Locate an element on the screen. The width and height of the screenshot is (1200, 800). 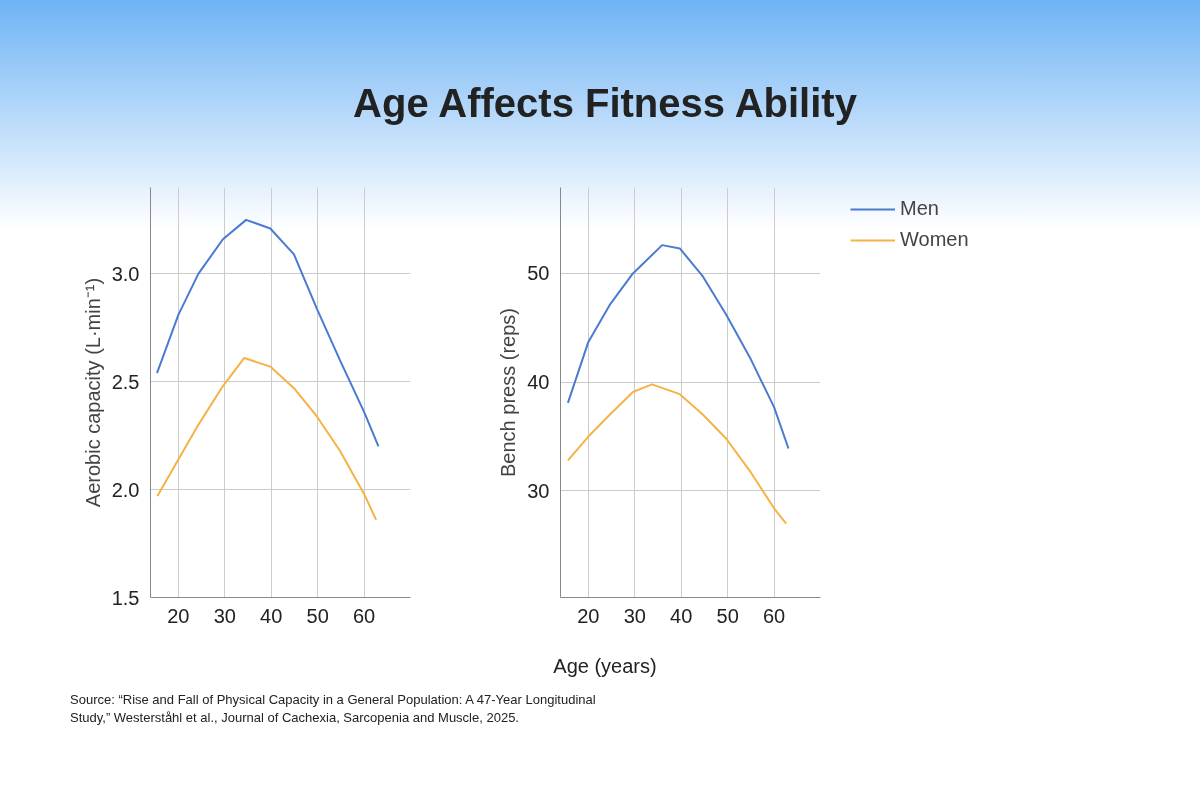
y-tick-label: 30 is located at coordinates (538, 491).